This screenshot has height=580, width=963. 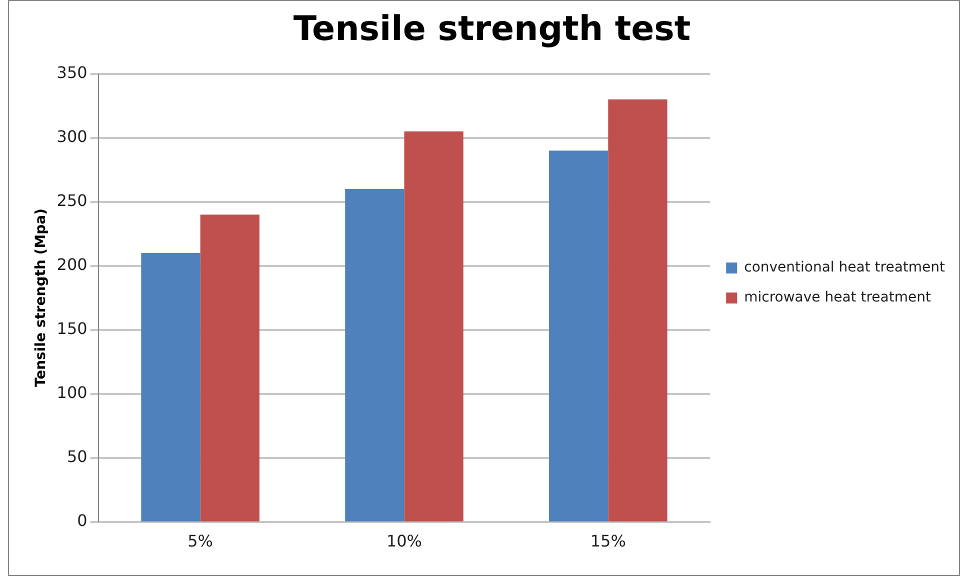 What do you see at coordinates (72, 72) in the screenshot?
I see `y-tick-label: 350` at bounding box center [72, 72].